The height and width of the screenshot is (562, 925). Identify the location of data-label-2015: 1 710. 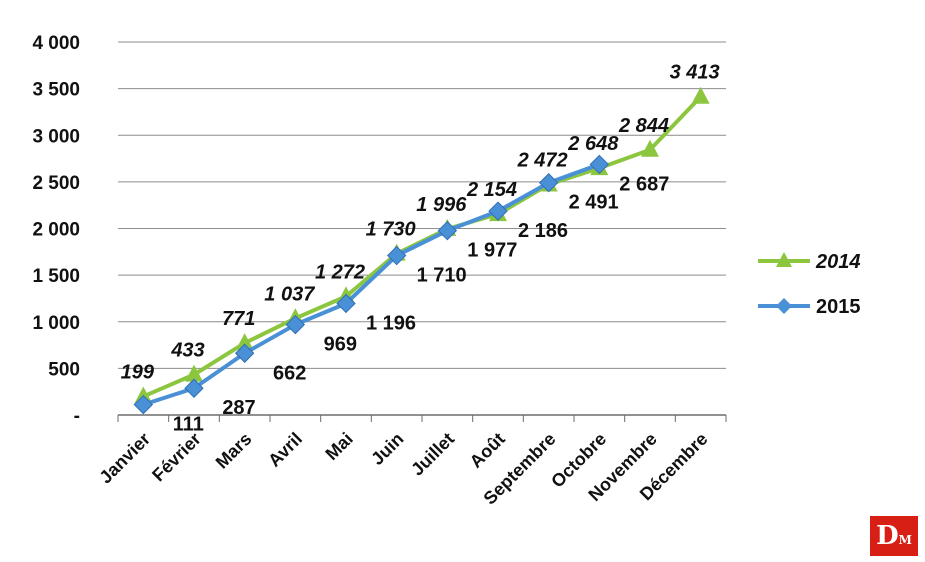
(442, 276).